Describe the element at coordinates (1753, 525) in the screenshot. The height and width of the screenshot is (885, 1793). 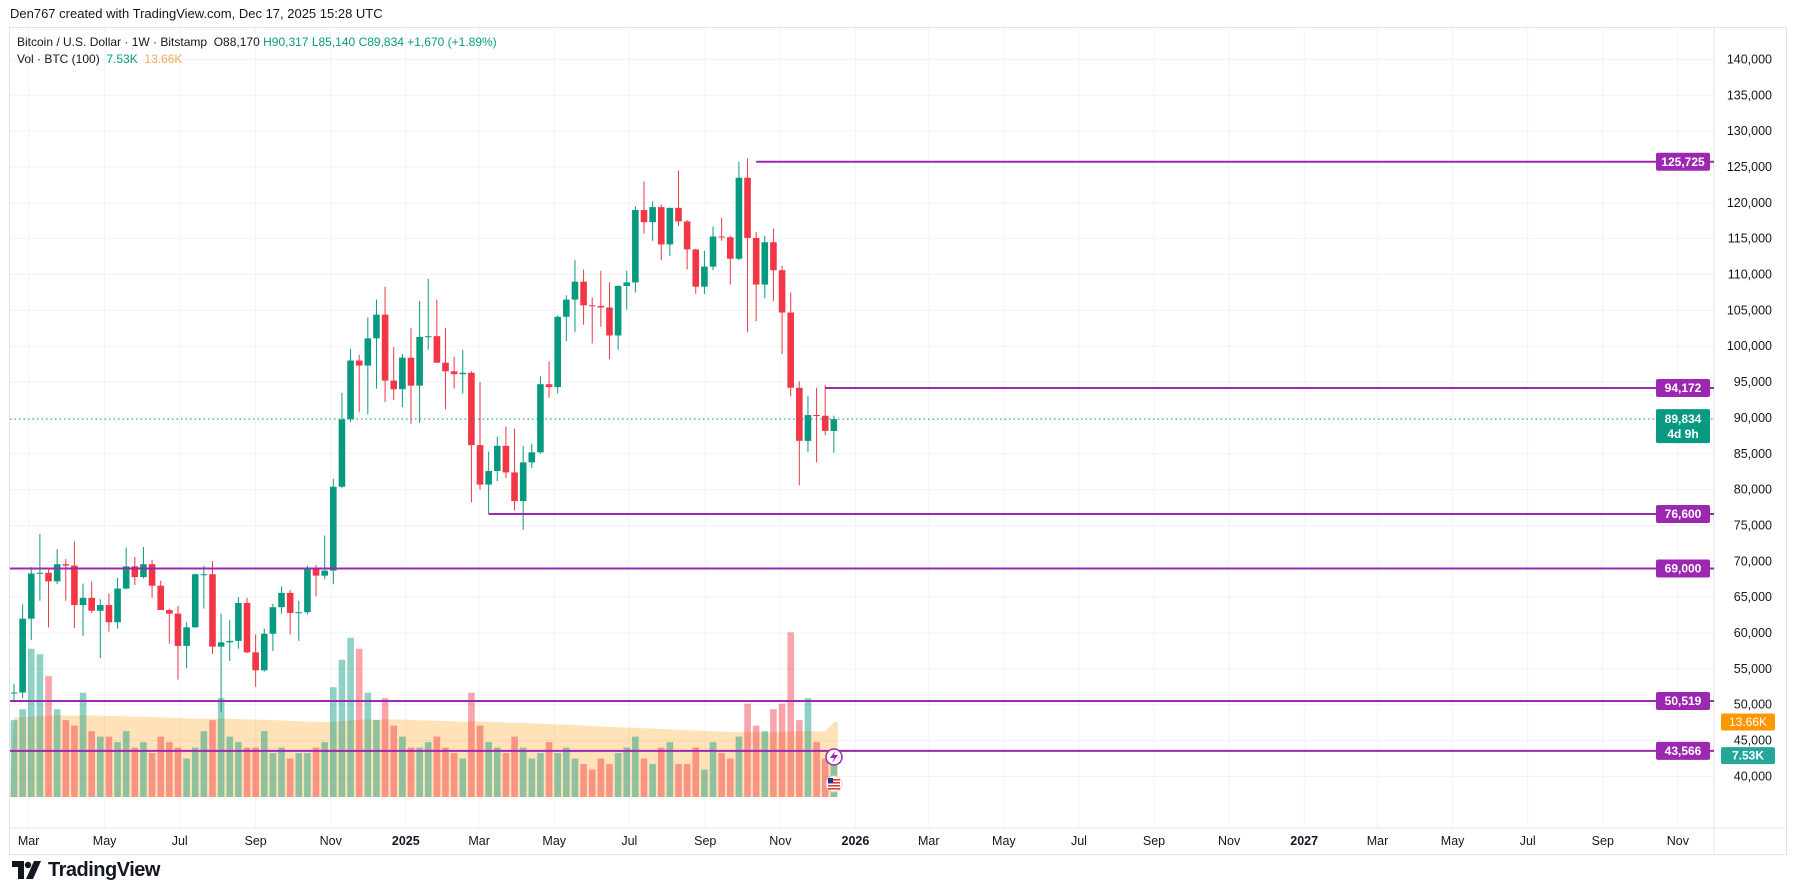
I see `price-axis-label: 75,000` at that location.